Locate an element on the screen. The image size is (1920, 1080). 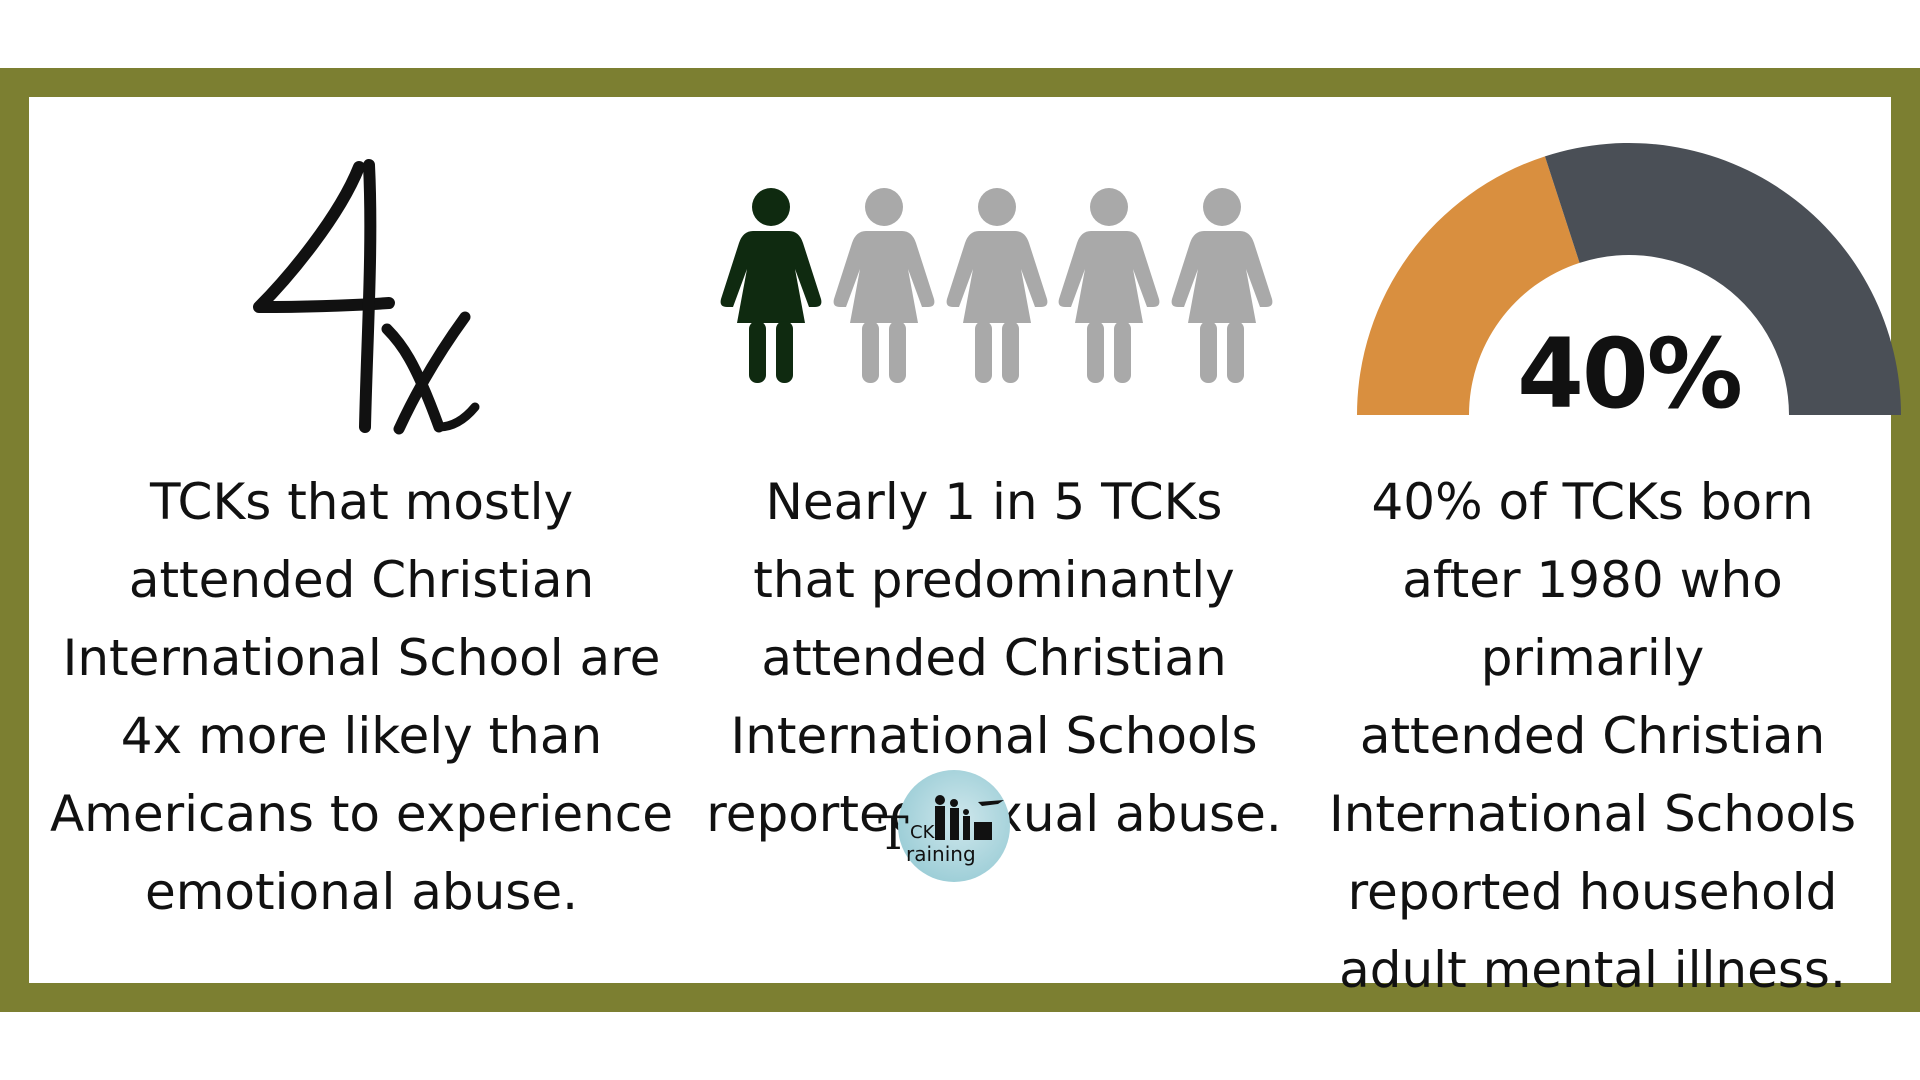
four-x-headline: 4x is located at coordinates (369, 302).